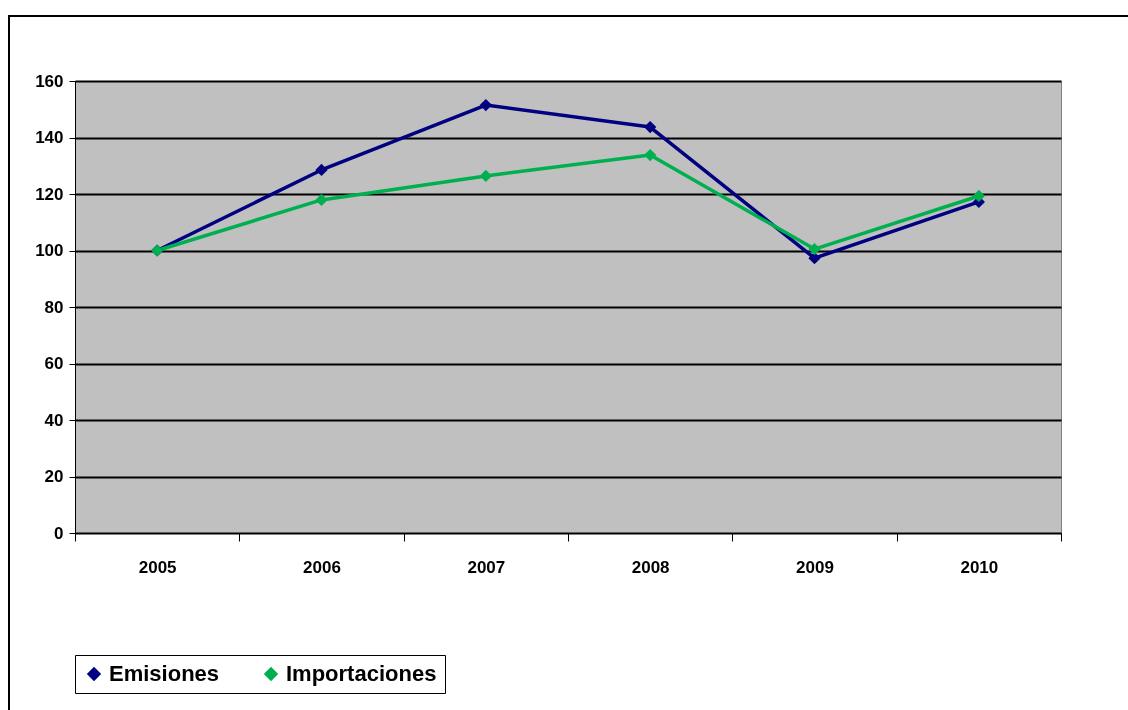 The image size is (1128, 710). I want to click on y-tick-label: 80, so click(54, 307).